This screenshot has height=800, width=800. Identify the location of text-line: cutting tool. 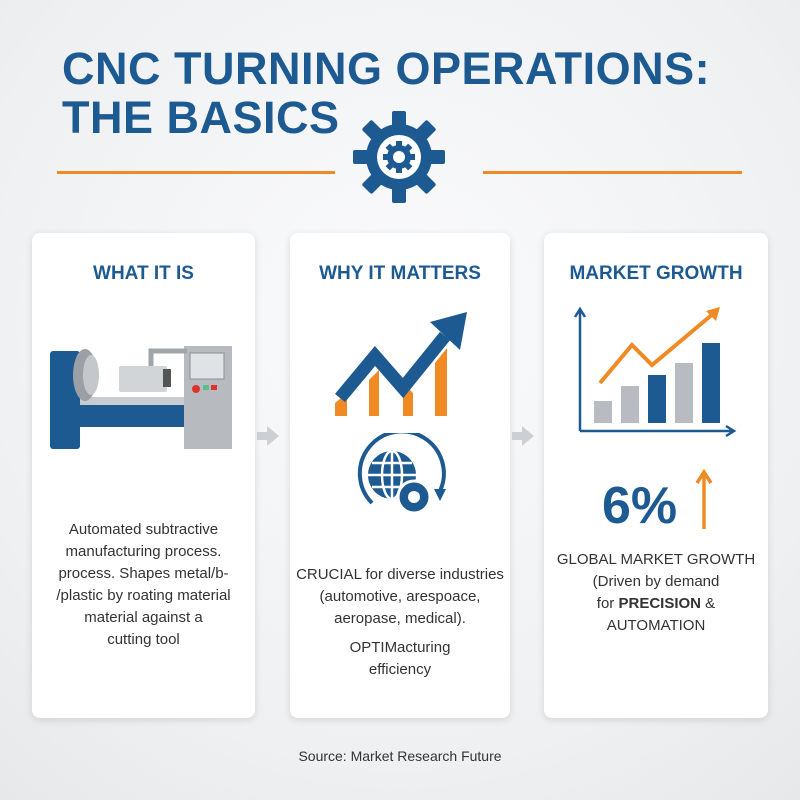
(143, 639).